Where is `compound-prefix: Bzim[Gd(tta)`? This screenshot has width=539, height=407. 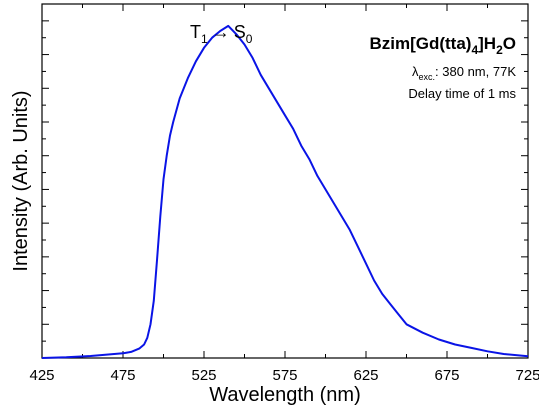 compound-prefix: Bzim[Gd(tta) is located at coordinates (420, 43).